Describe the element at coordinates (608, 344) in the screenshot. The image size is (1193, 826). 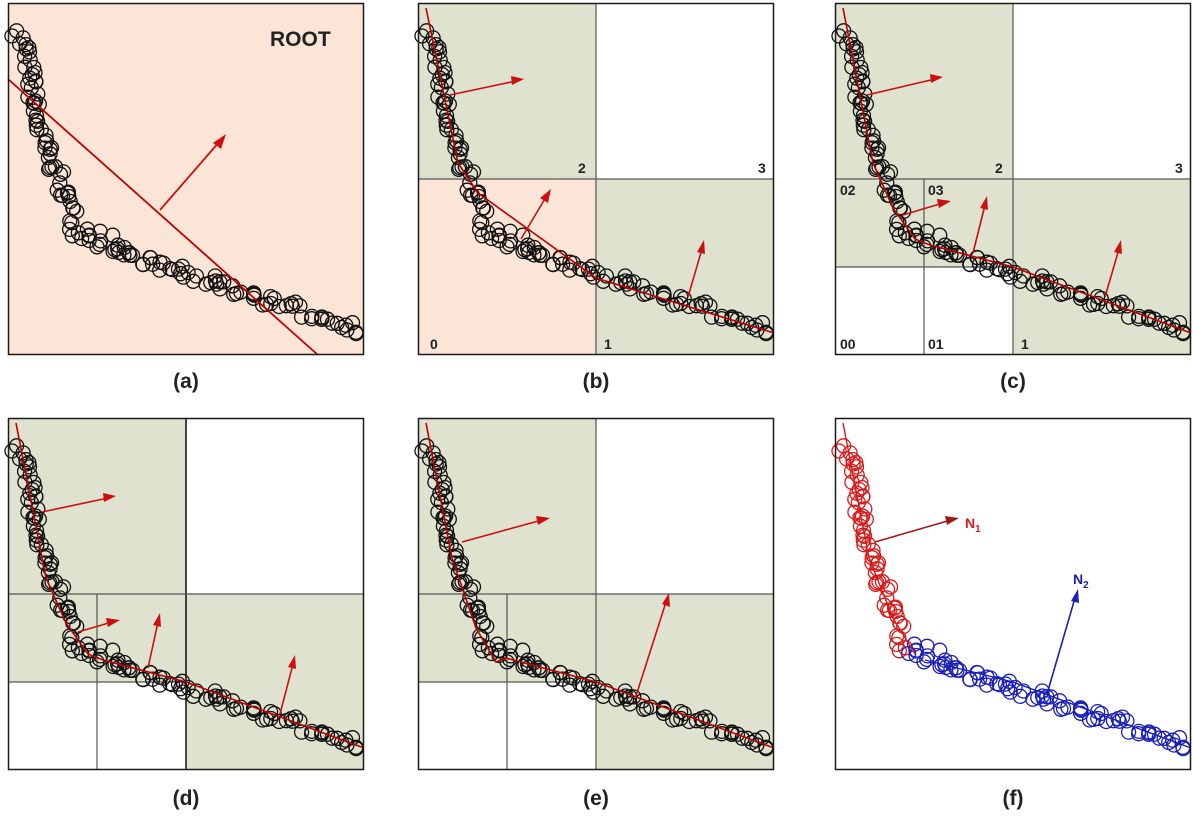
I see `quad-label-1: 1` at that location.